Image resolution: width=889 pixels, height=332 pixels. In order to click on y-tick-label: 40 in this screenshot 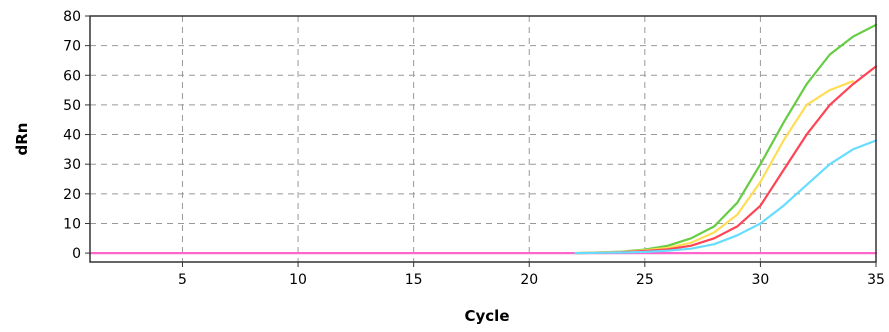, I will do `click(72, 136)`.